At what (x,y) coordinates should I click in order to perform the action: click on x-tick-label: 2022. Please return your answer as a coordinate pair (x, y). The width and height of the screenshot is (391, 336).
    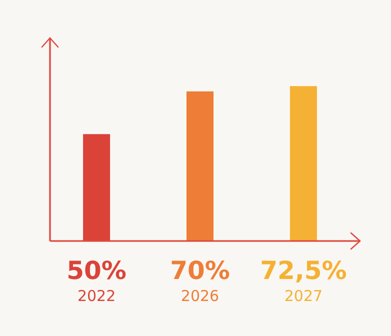
    Looking at the image, I should click on (96, 296).